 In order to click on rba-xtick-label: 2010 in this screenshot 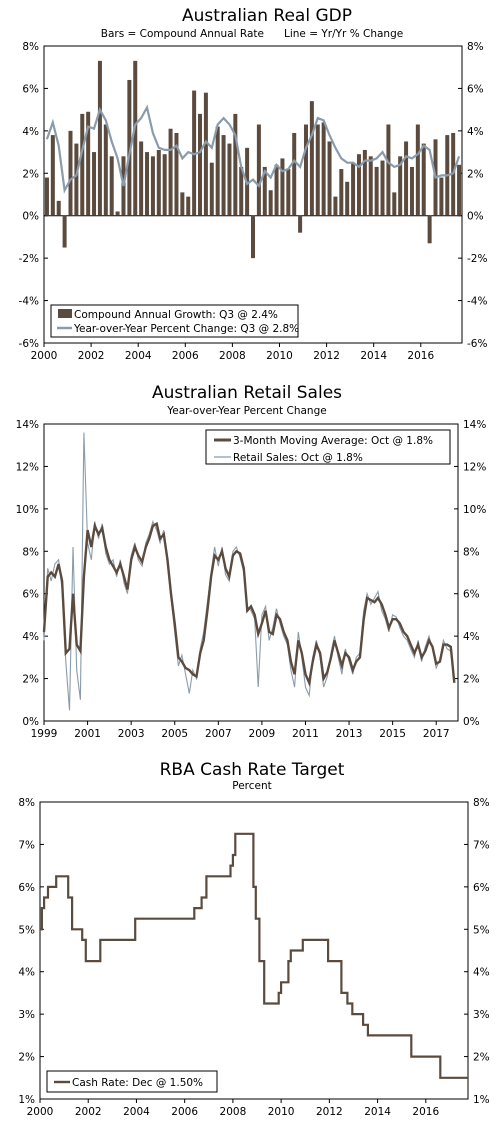, I will do `click(281, 1112)`.